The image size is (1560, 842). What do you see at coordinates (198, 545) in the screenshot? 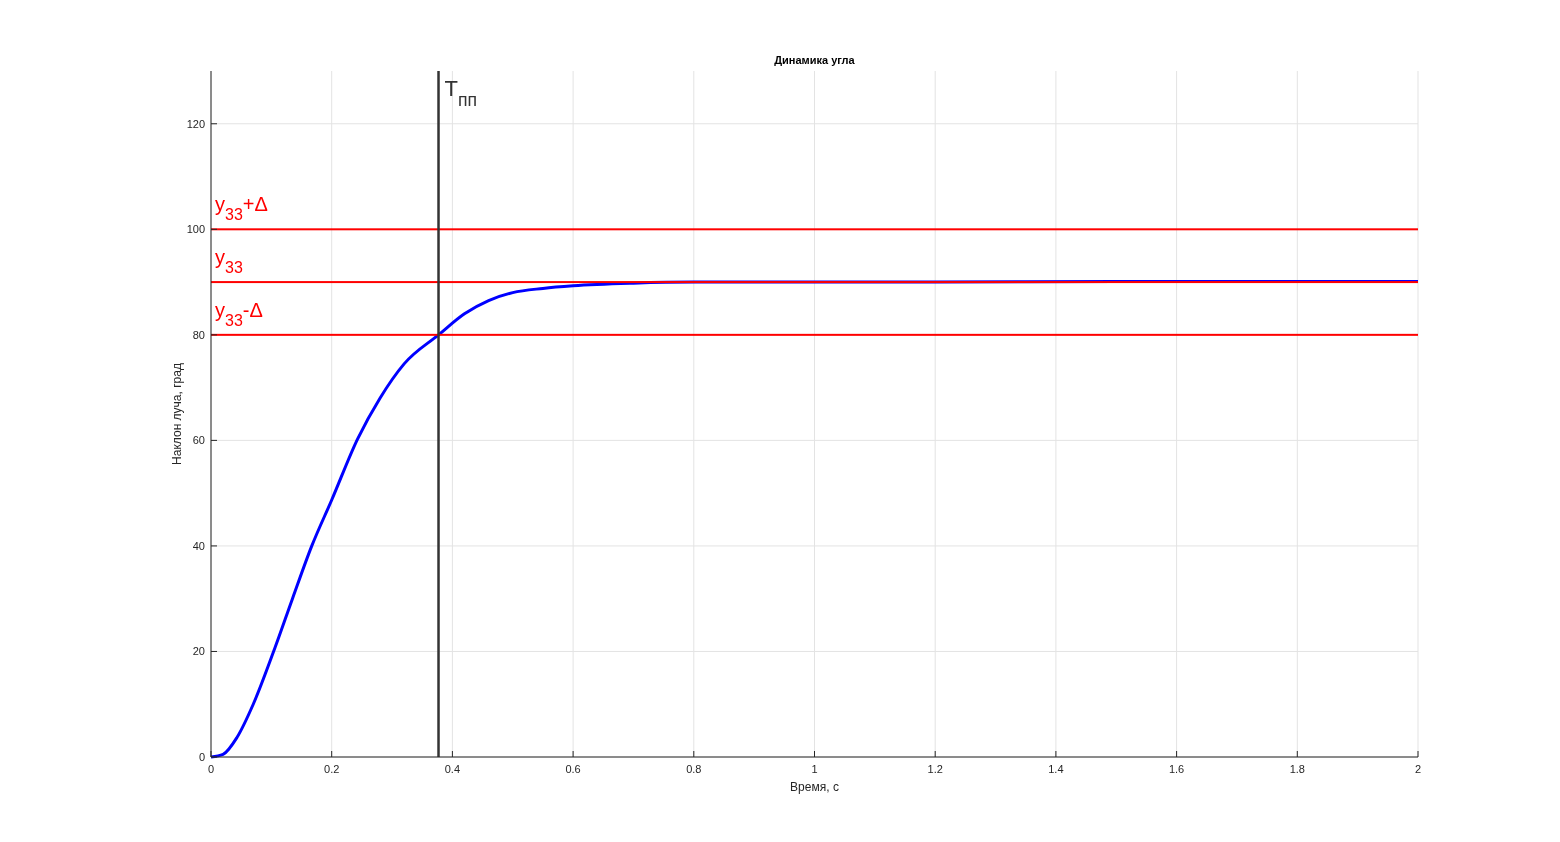
I see `y-tick-label: 40` at bounding box center [198, 545].